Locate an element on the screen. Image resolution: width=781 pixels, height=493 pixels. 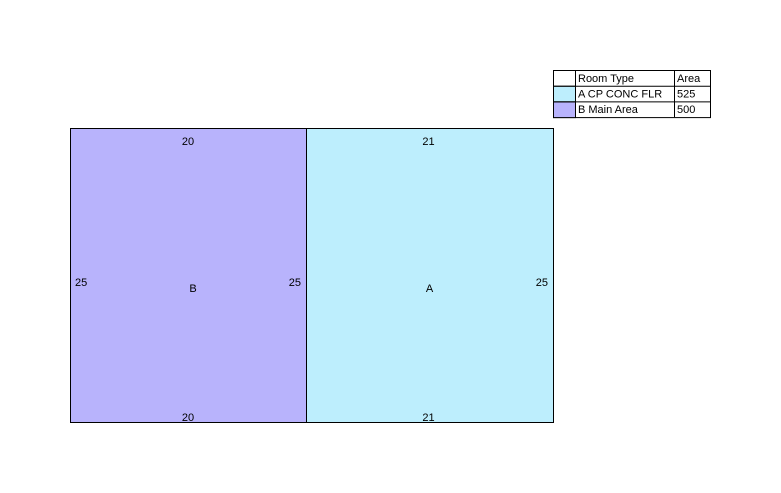
dimension-bottom: 21 is located at coordinates (428, 418).